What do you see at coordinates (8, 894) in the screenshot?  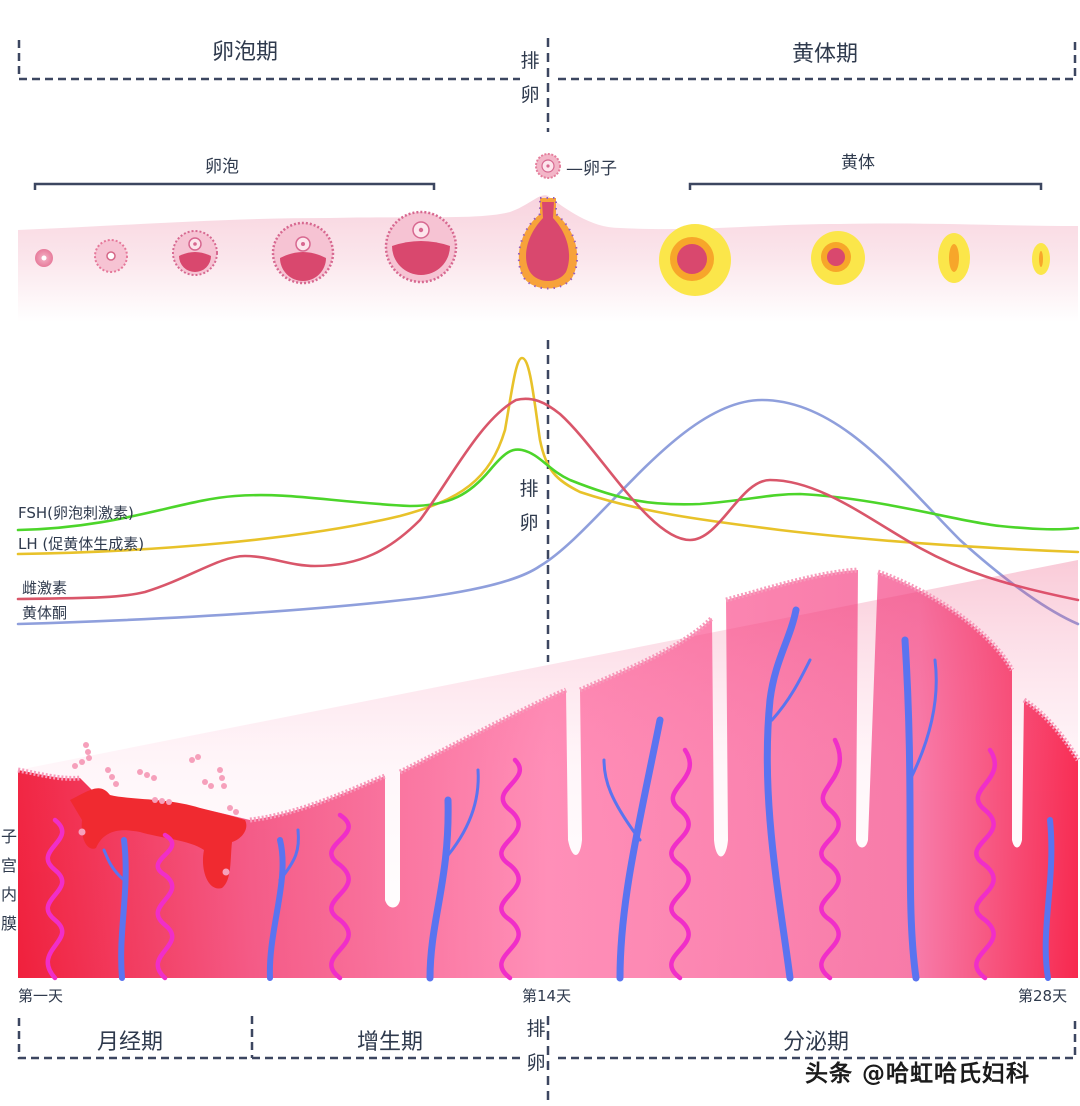 I see `endometrium-char: 内` at bounding box center [8, 894].